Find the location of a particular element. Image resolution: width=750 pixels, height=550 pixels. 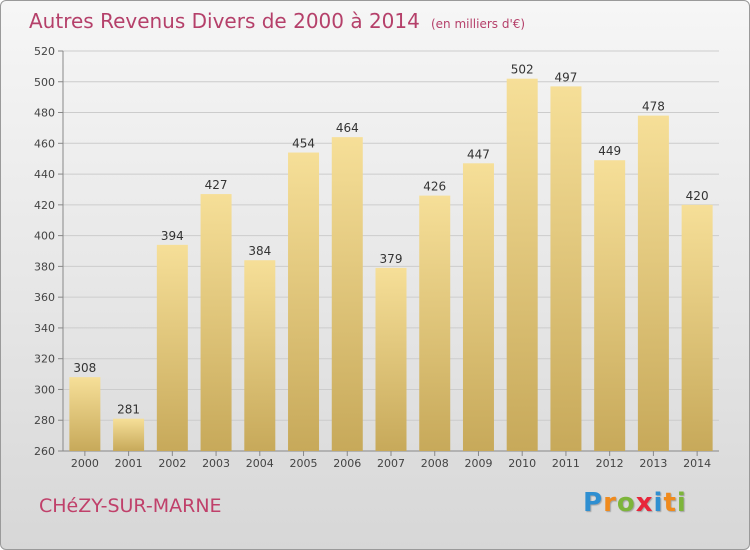

y-tick-label: 380 is located at coordinates (44, 266).